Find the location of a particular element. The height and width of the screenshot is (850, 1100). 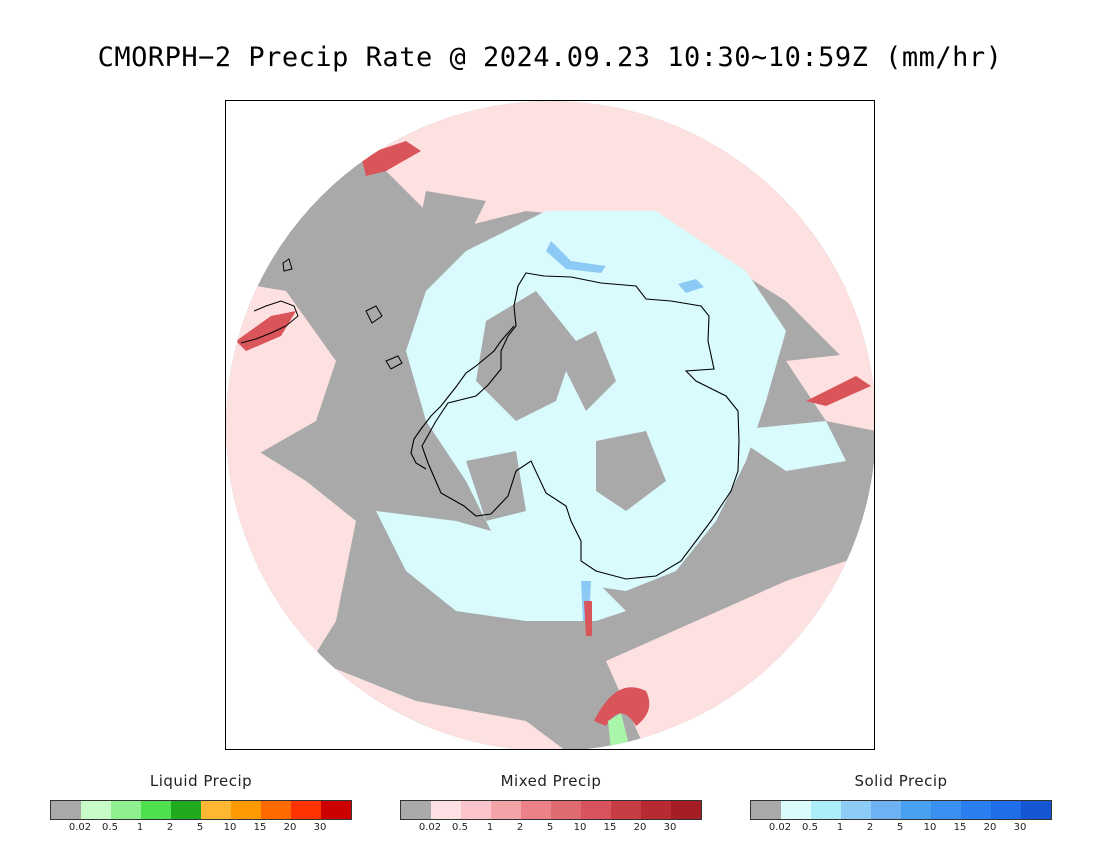

mixed-heavy-band-northwest is located at coordinates (391, 158).